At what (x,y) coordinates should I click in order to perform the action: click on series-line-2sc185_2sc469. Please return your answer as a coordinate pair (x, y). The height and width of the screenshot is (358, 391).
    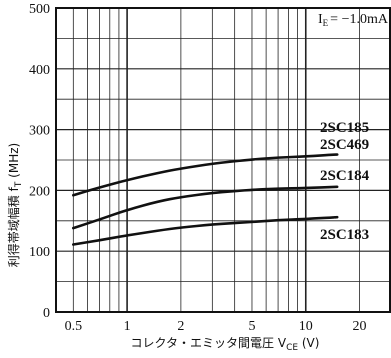
    Looking at the image, I should click on (205, 175).